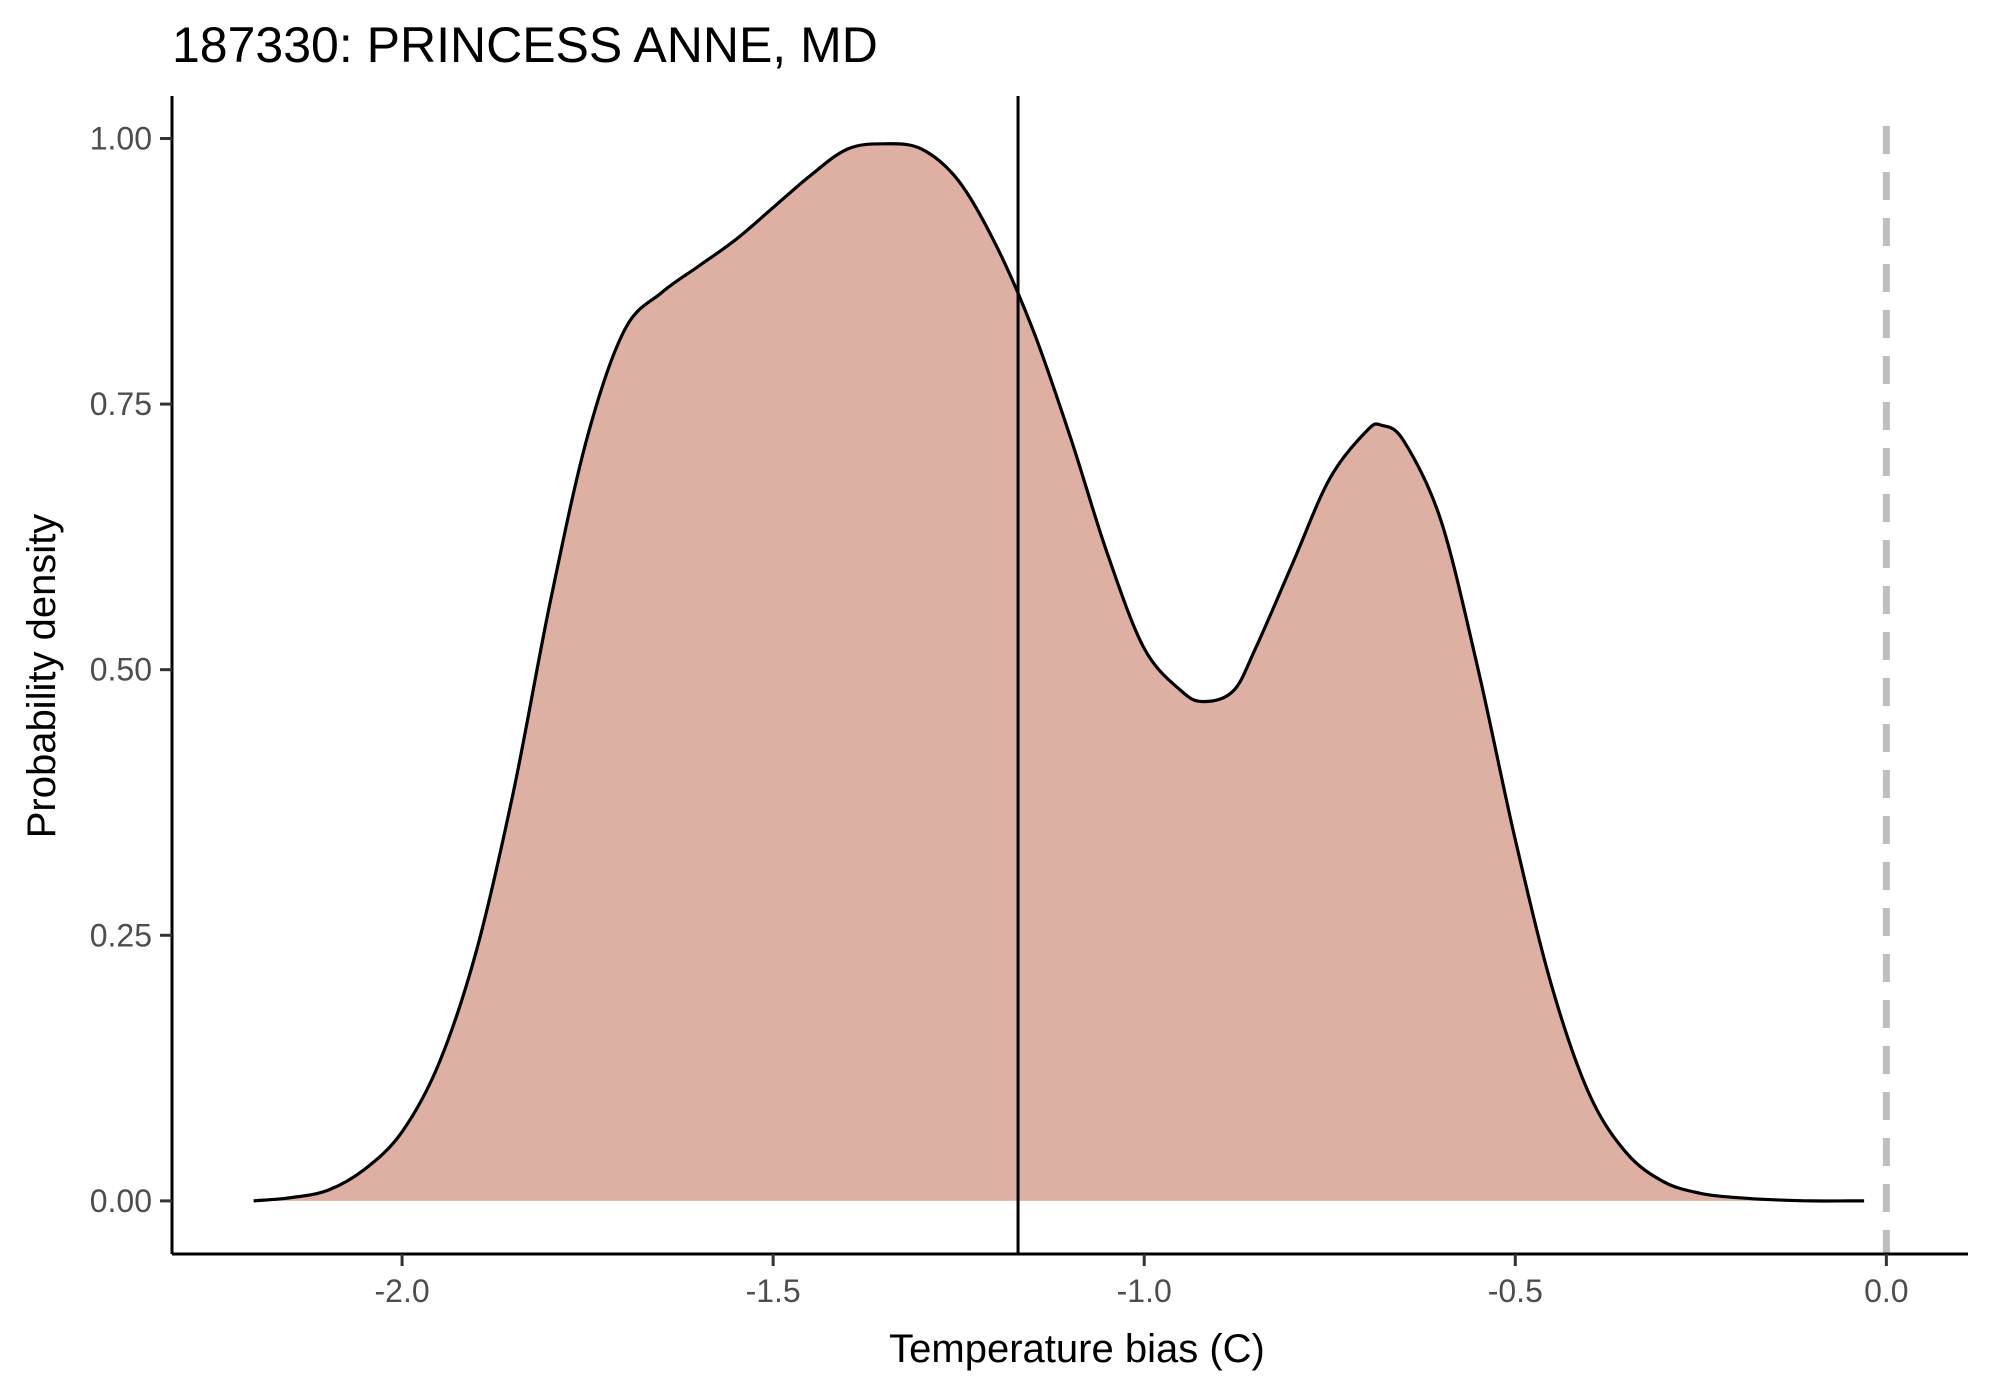 The width and height of the screenshot is (1990, 1384). I want to click on x-tick-label: -2.0, so click(401, 1291).